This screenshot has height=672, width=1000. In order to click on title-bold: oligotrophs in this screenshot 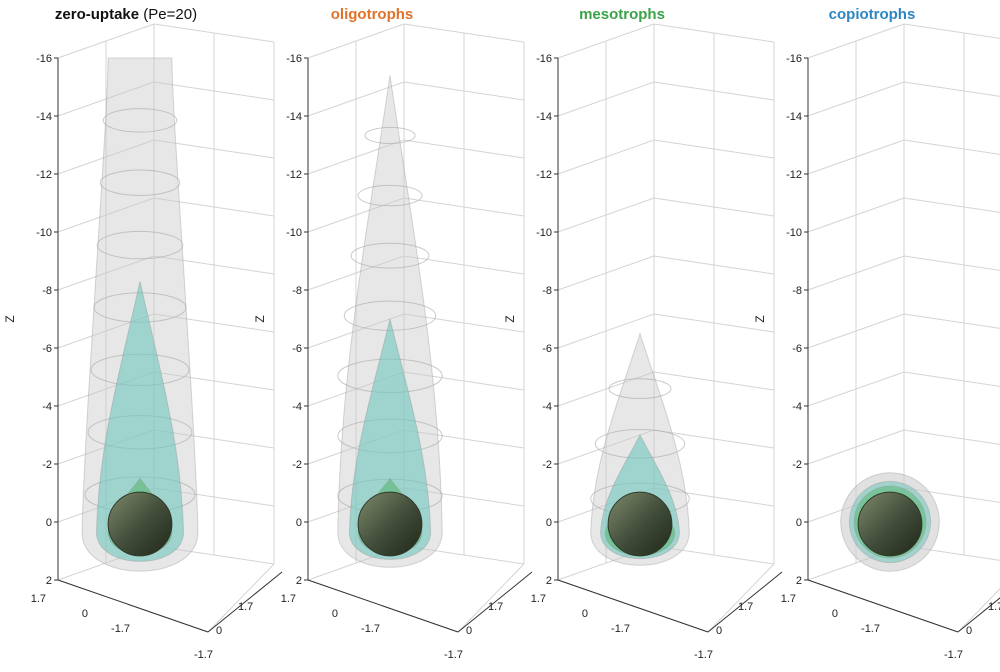, I will do `click(372, 14)`.